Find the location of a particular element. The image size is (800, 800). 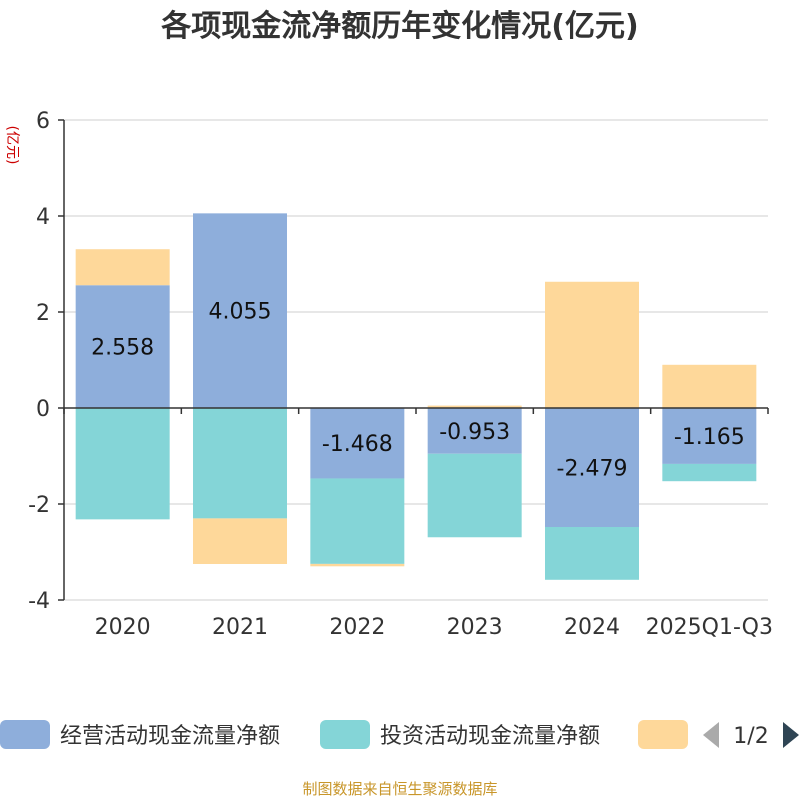

x-tick-label: 2024 is located at coordinates (592, 627).